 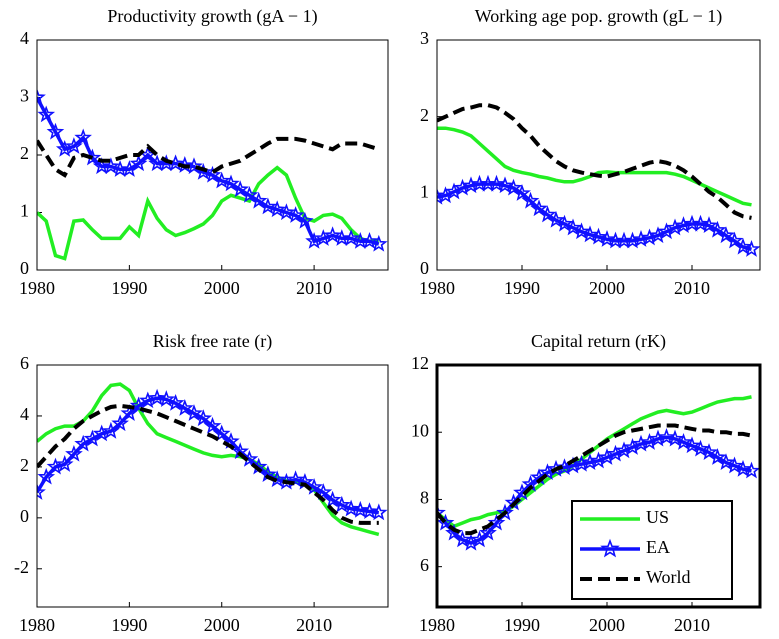 I want to click on y-tick-label: 6, so click(x=24, y=363).